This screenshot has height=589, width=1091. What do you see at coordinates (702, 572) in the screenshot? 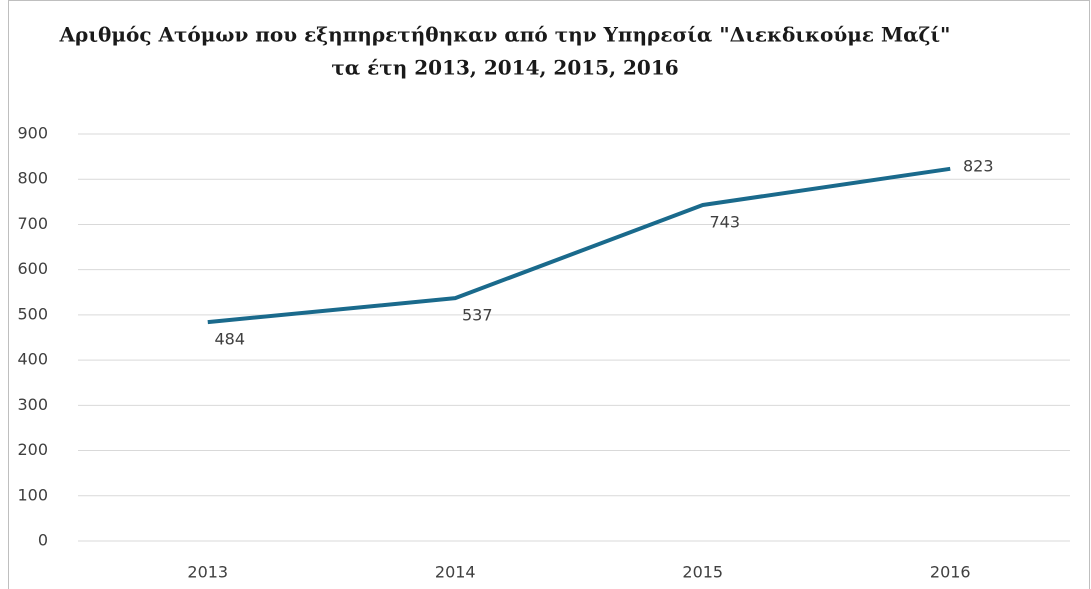
I see `x-tick-label: 2015` at bounding box center [702, 572].